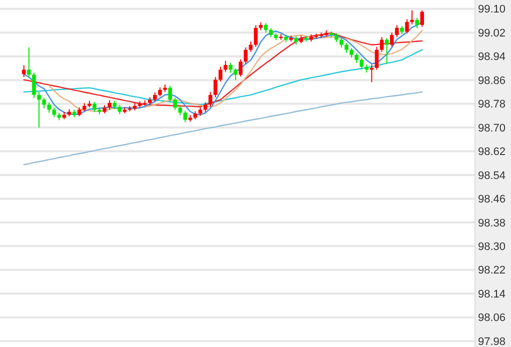  I want to click on y-tick-label: 98.30, so click(492, 247).